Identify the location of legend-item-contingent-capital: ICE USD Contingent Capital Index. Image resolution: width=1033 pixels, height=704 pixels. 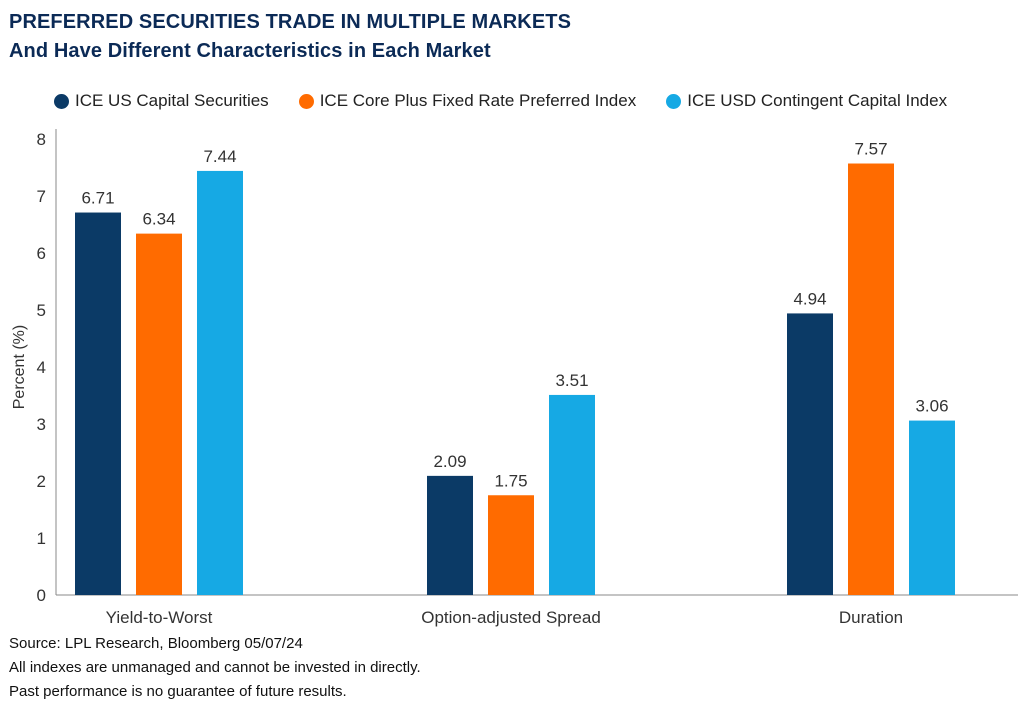
(806, 101).